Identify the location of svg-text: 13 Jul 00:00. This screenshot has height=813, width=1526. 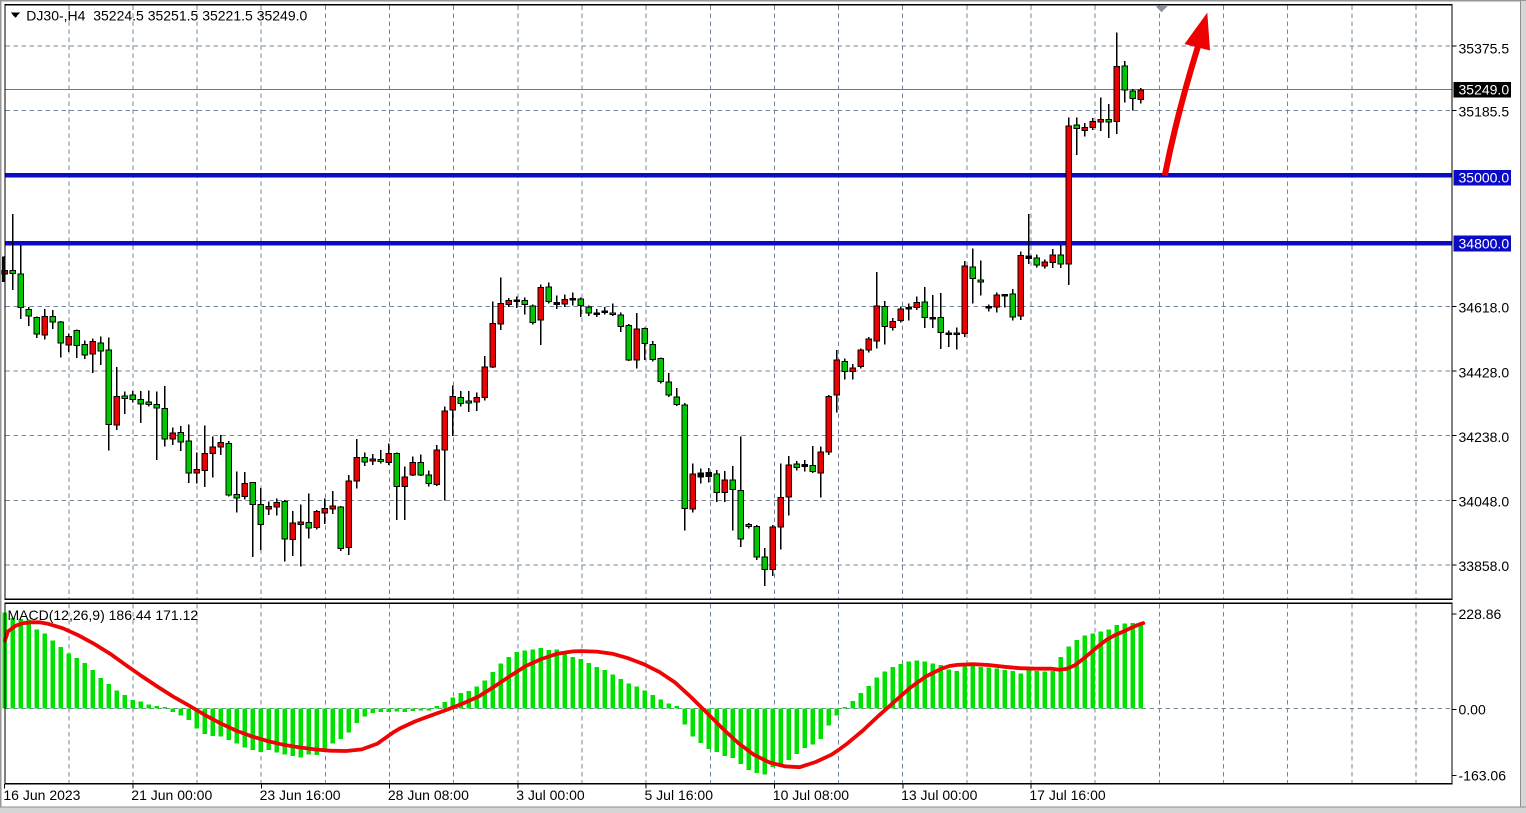
(939, 795).